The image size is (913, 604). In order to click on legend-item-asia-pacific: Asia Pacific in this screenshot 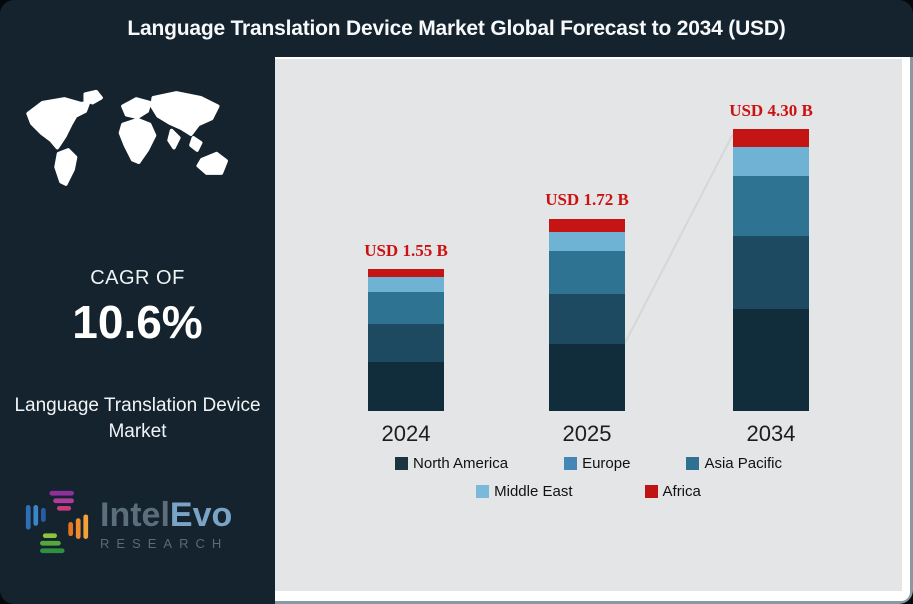, I will do `click(734, 463)`.